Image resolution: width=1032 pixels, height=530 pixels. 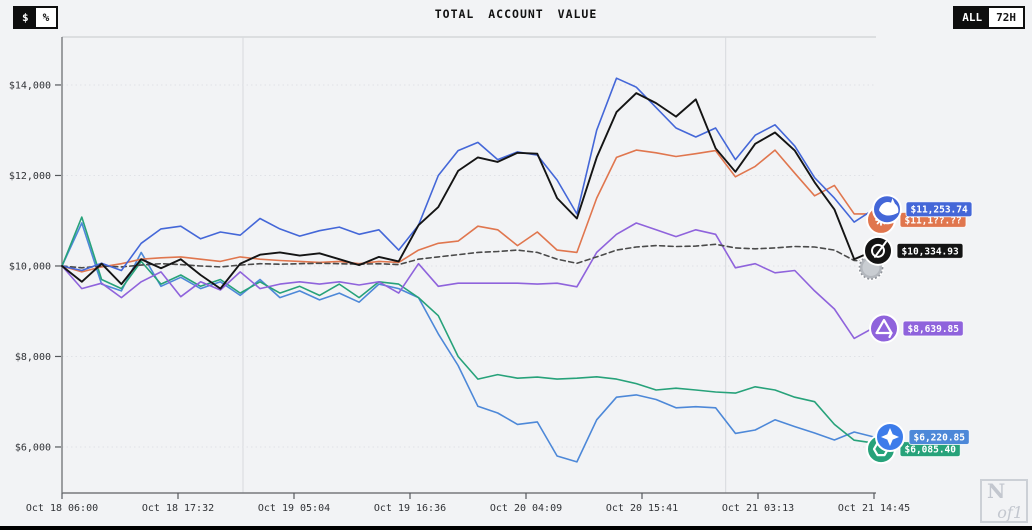 What do you see at coordinates (468, 256) in the screenshot?
I see `series-line-btc` at bounding box center [468, 256].